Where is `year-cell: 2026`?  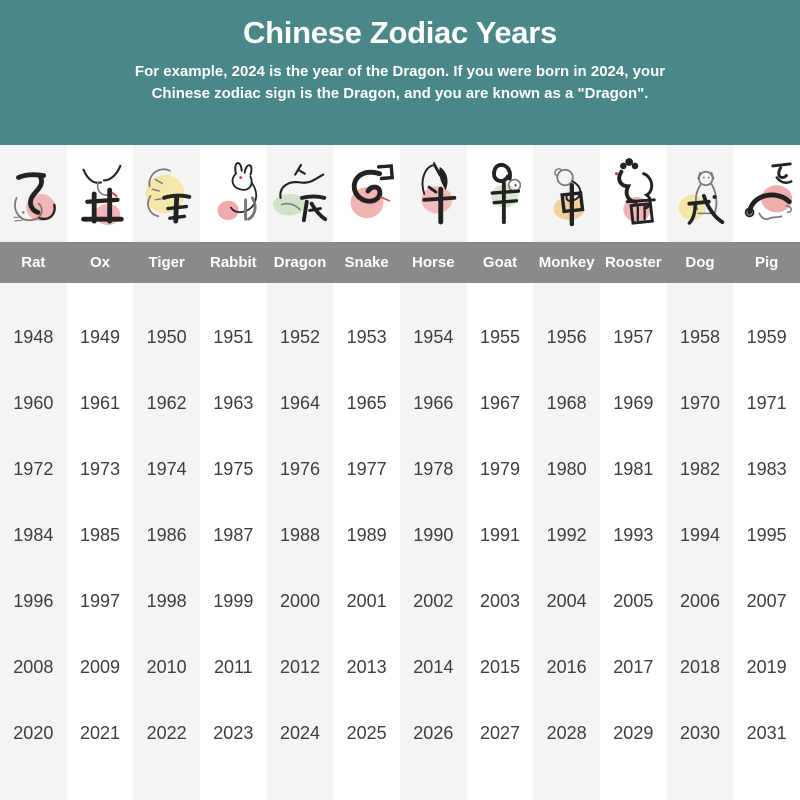 year-cell: 2026 is located at coordinates (433, 732).